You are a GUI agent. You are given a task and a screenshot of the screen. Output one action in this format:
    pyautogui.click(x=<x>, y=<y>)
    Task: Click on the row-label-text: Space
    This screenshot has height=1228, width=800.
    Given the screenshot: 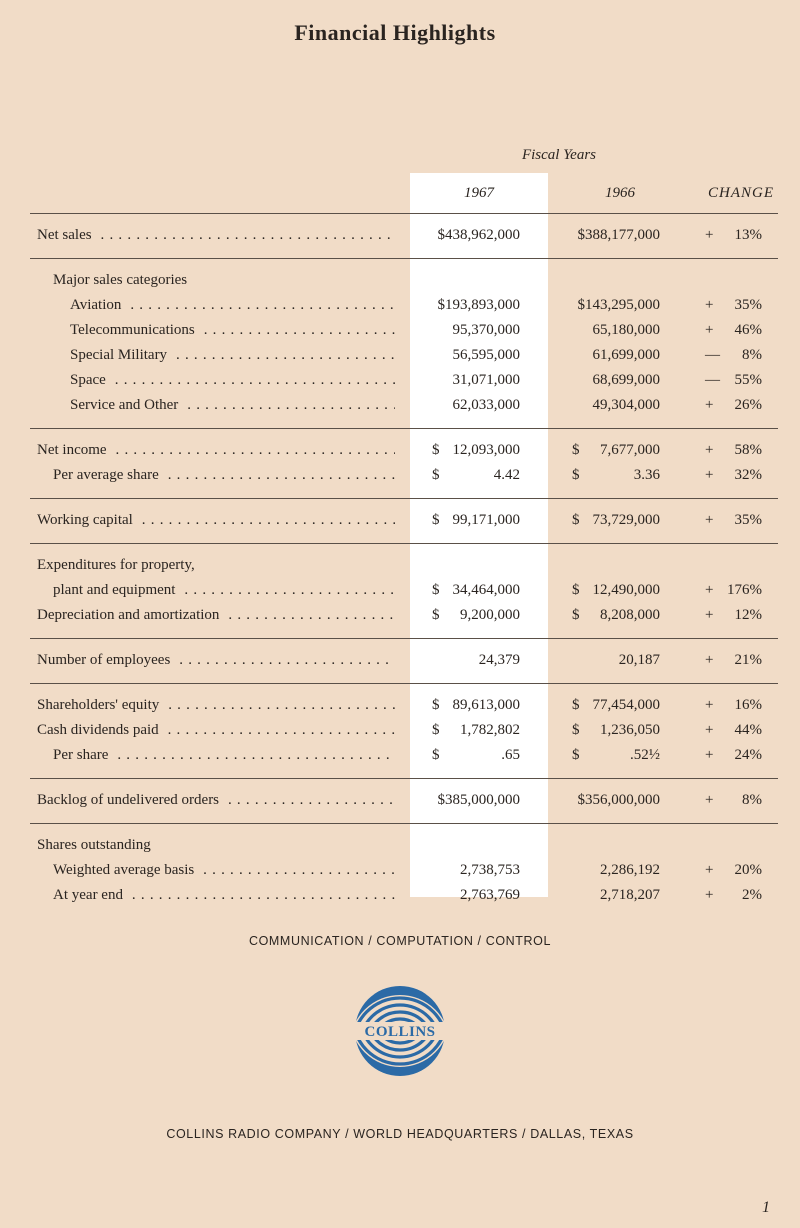 What is the action you would take?
    pyautogui.click(x=88, y=380)
    